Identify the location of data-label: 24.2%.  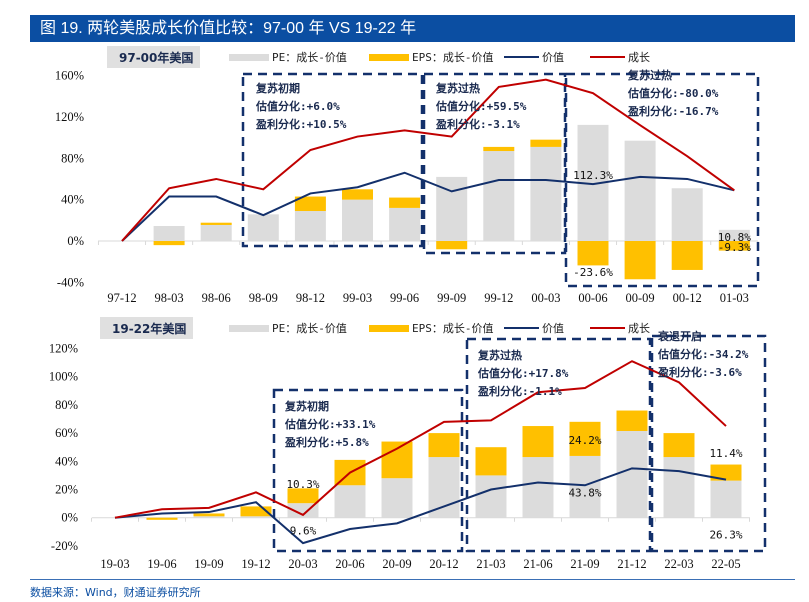
(584, 440).